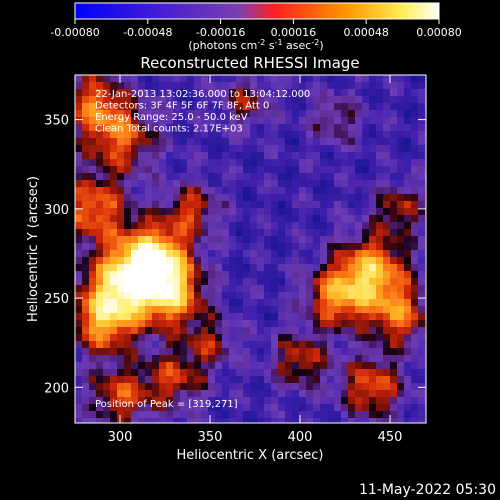  Describe the element at coordinates (166, 404) in the screenshot. I see `peak-position-label: Position of Peak = [319,271]` at that location.